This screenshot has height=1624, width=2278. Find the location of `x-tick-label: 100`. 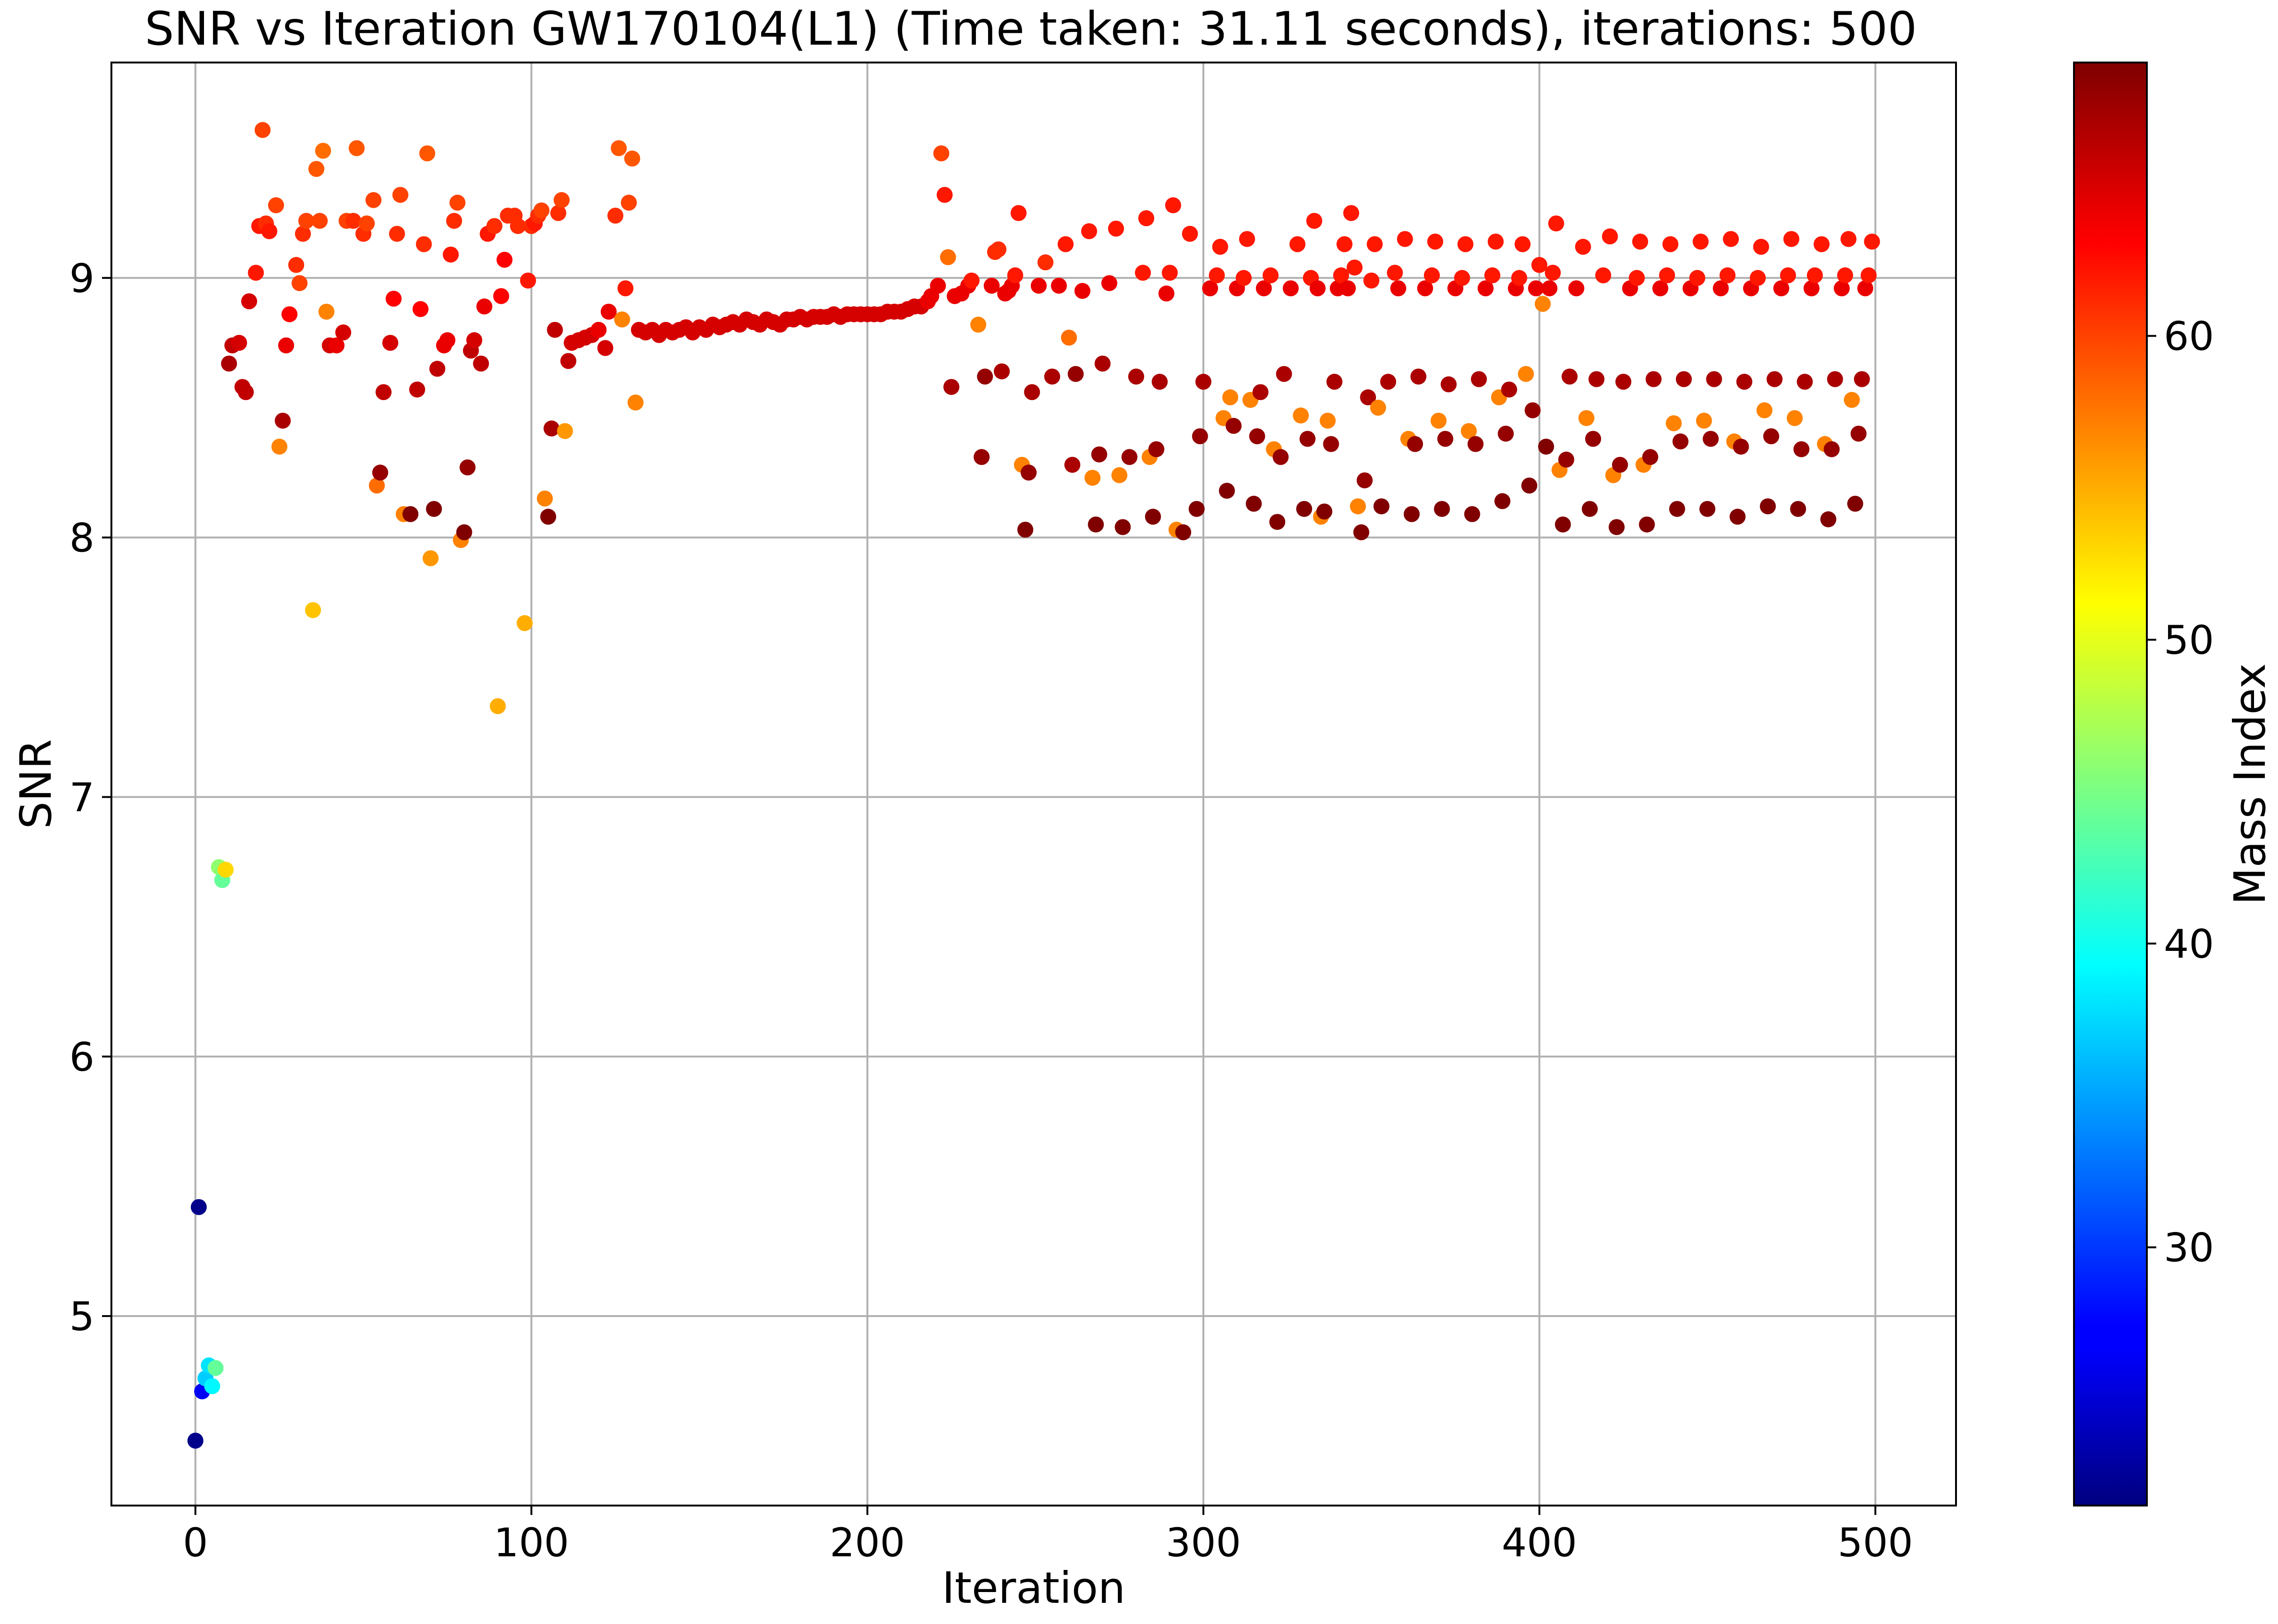

x-tick-label: 100 is located at coordinates (531, 1543).